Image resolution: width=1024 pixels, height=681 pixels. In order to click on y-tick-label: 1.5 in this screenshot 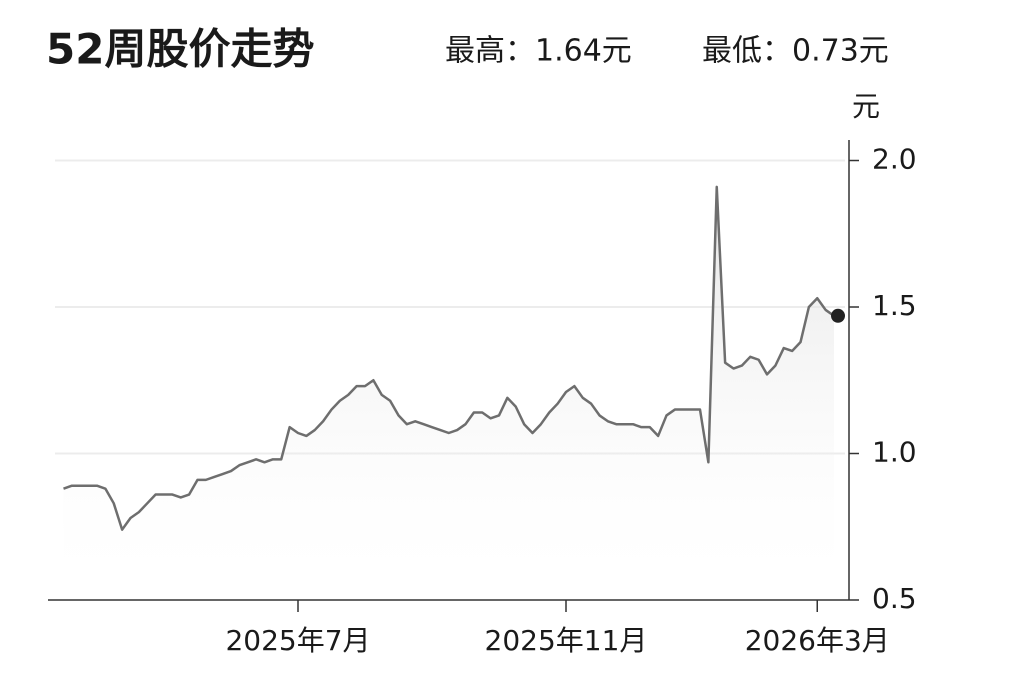, I will do `click(894, 305)`.